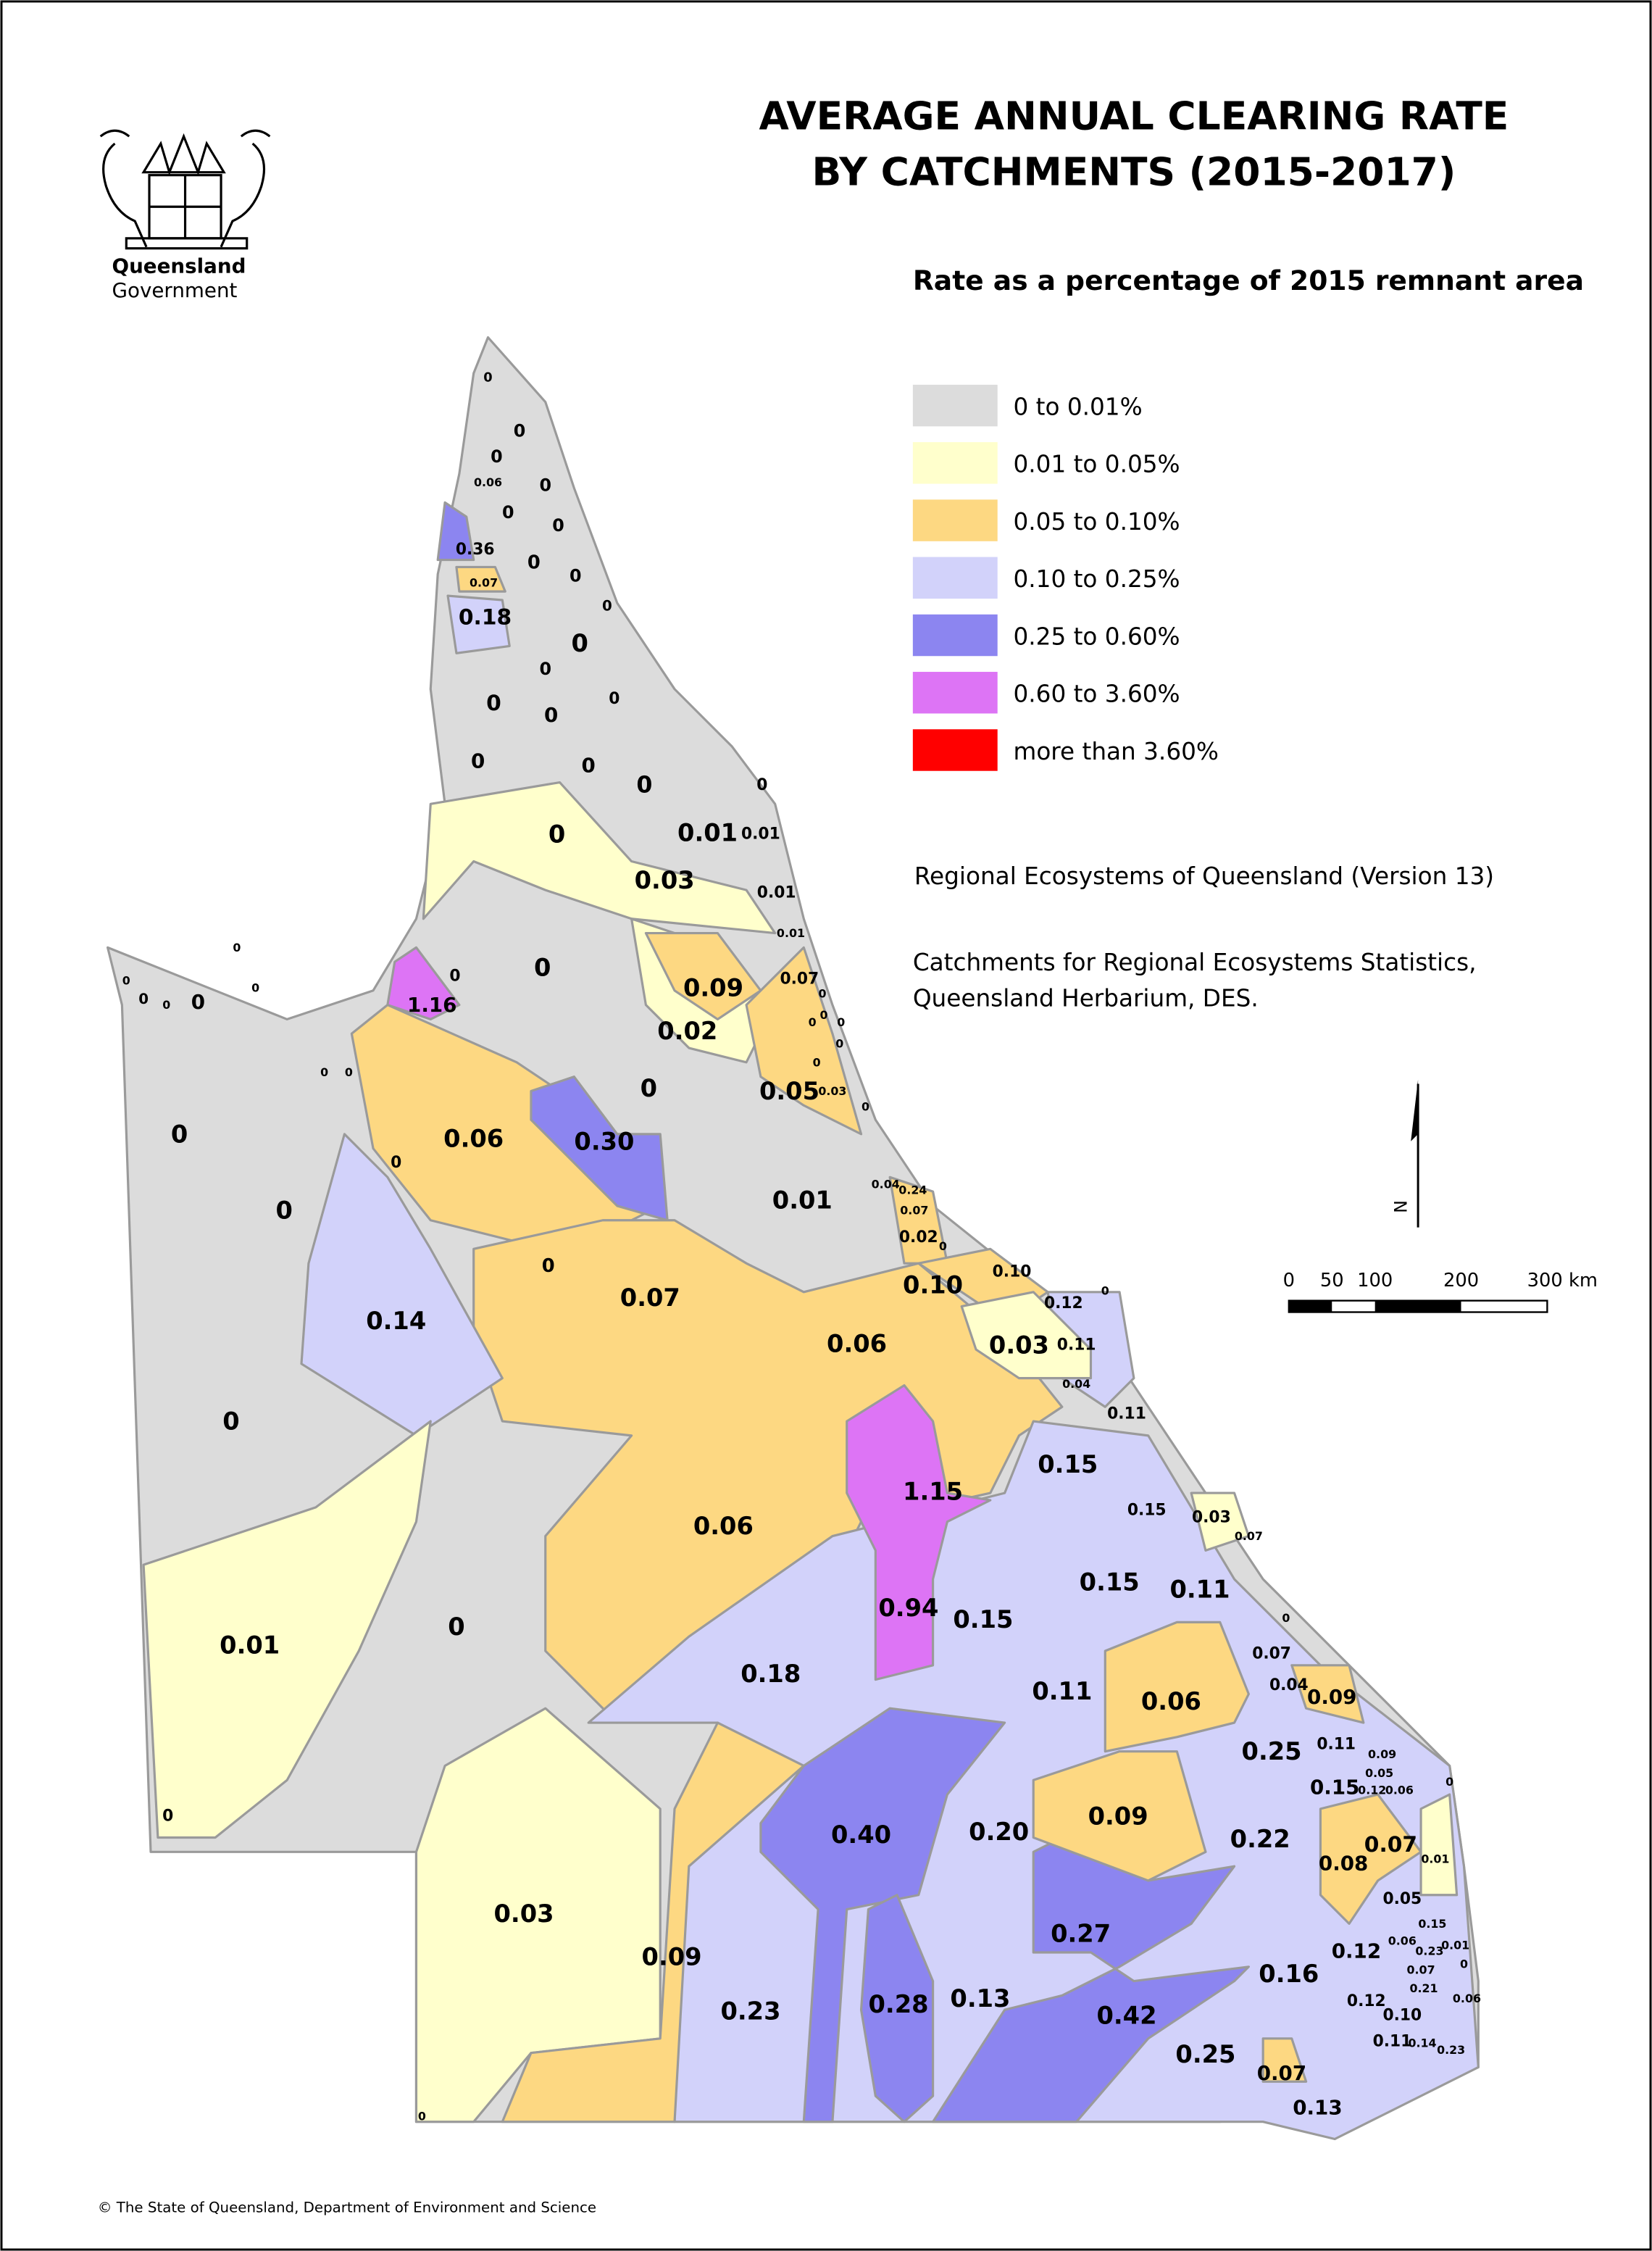  What do you see at coordinates (1116, 751) in the screenshot?
I see `legend-label: more than 3.60%` at bounding box center [1116, 751].